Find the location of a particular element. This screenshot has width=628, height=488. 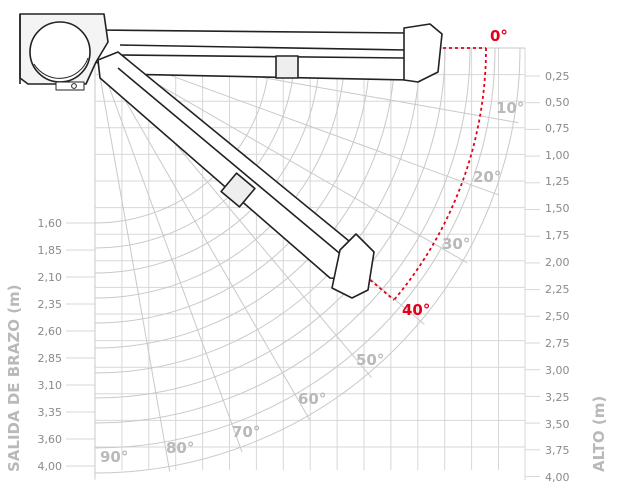

left-tick: 3,10 is located at coordinates (50, 385).